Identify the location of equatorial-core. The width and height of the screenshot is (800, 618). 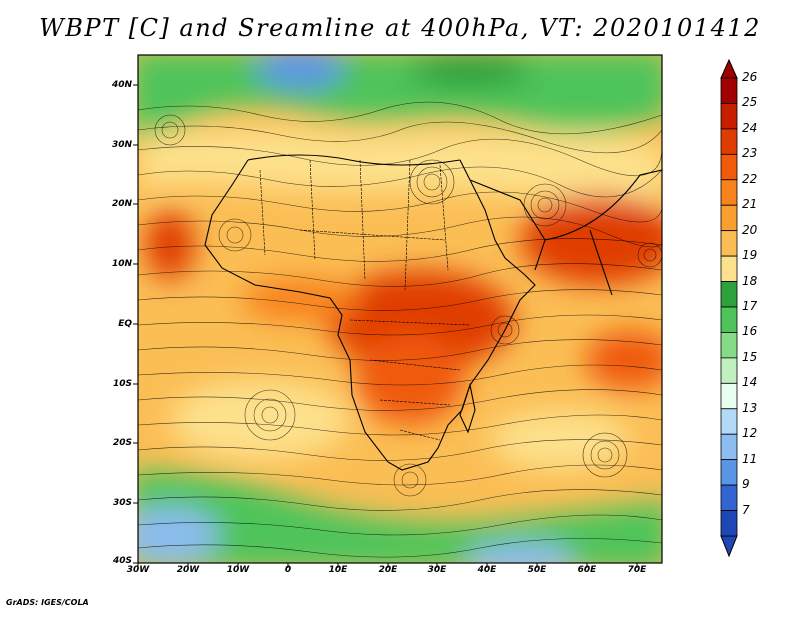
(420, 320).